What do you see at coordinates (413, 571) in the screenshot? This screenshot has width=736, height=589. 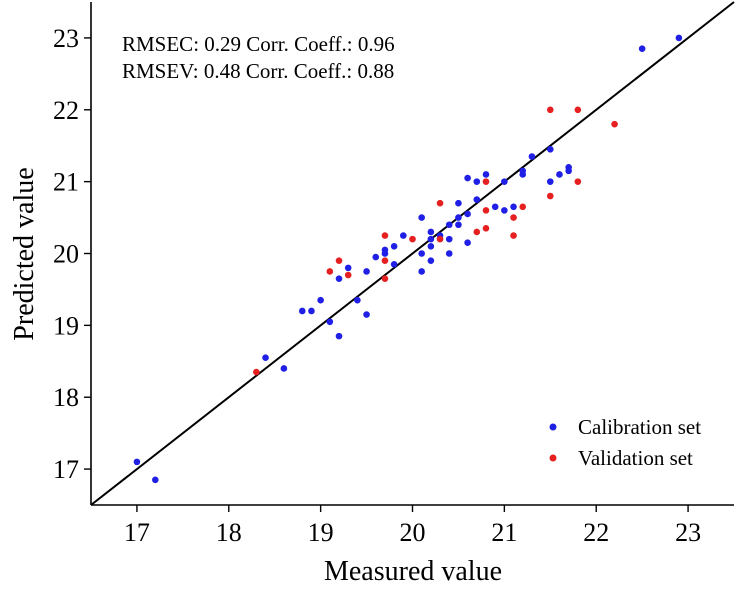 I see `x-axis-title: Measured value` at bounding box center [413, 571].